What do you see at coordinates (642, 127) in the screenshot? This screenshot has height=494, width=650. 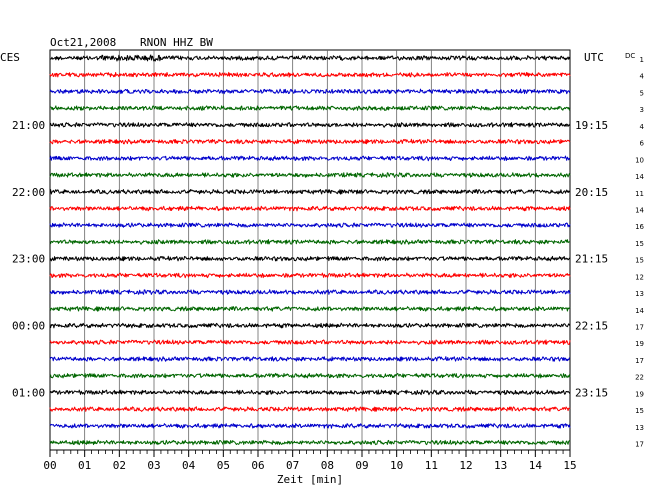 I see `dc-value-row-5: 4` at bounding box center [642, 127].